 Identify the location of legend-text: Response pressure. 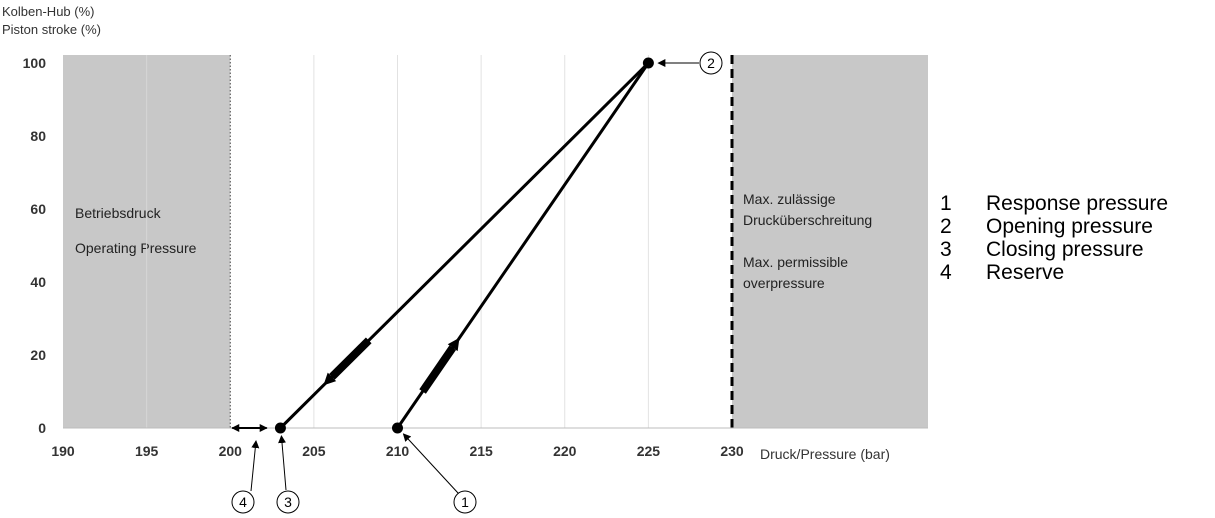
(1077, 203).